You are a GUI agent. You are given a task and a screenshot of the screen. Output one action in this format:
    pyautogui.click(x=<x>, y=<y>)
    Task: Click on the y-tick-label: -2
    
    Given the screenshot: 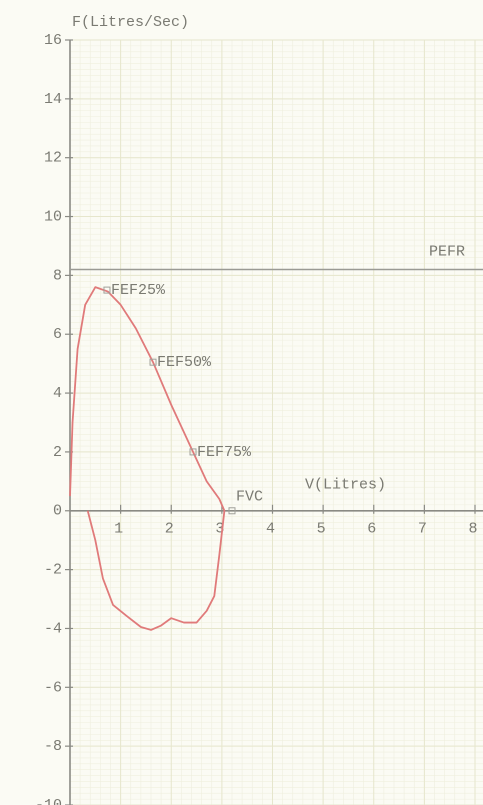 What is the action you would take?
    pyautogui.click(x=53, y=570)
    